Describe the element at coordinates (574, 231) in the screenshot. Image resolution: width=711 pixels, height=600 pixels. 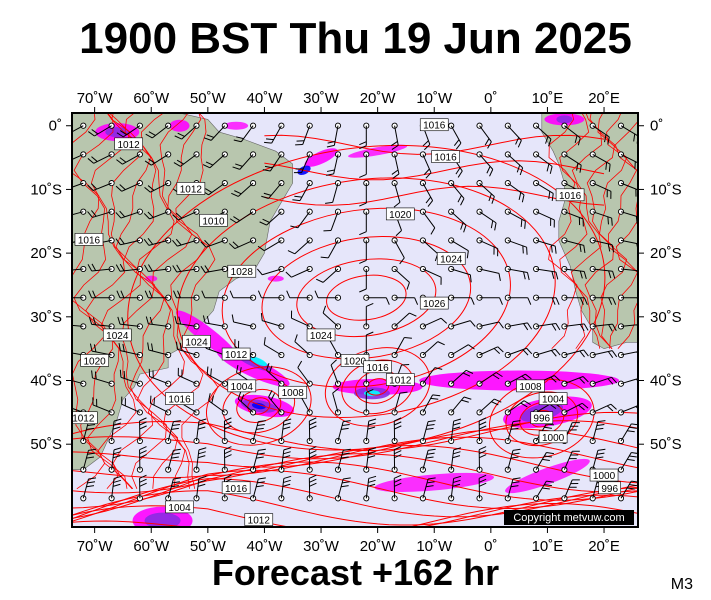
I see `land-isobar` at that location.